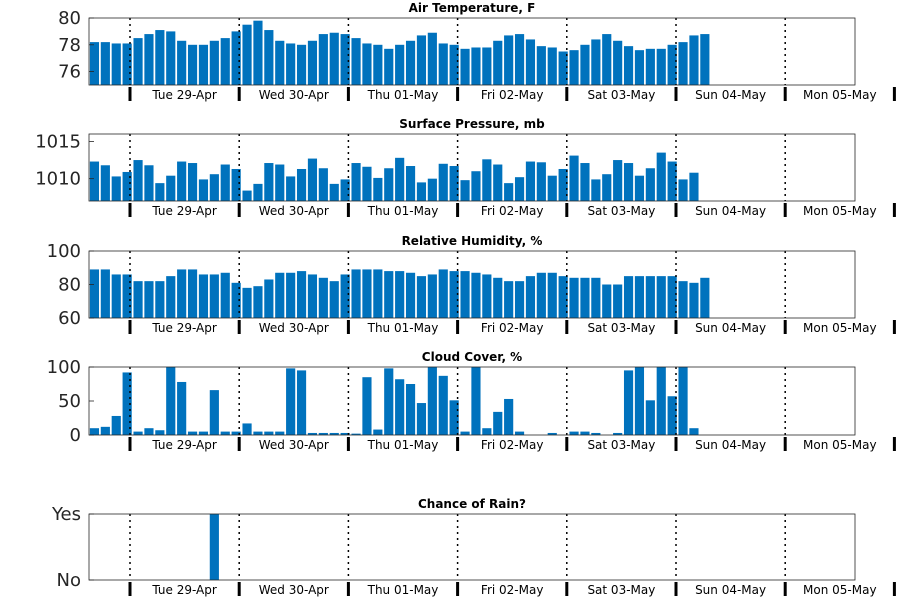 This screenshot has height=600, width=900. I want to click on y-tick-label: 50, so click(69, 401).